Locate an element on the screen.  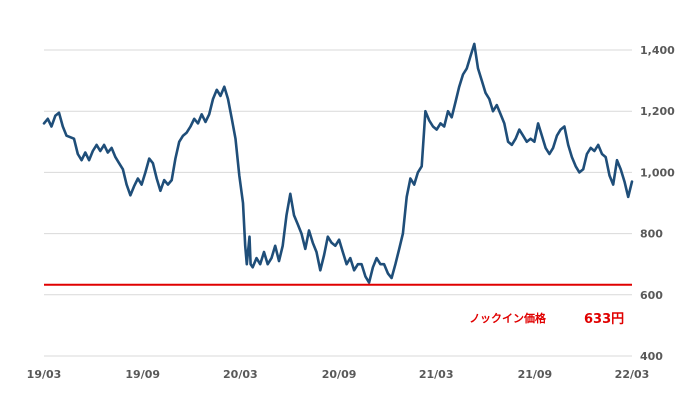
y-tick-label: 1,200 is located at coordinates (657, 111).